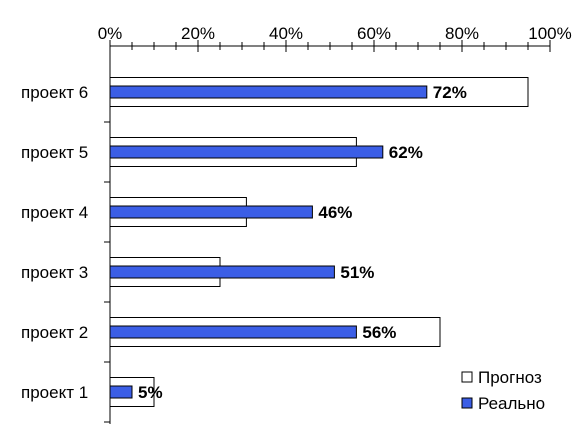 This screenshot has height=441, width=587. What do you see at coordinates (379, 332) in the screenshot?
I see `data-label: 56%` at bounding box center [379, 332].